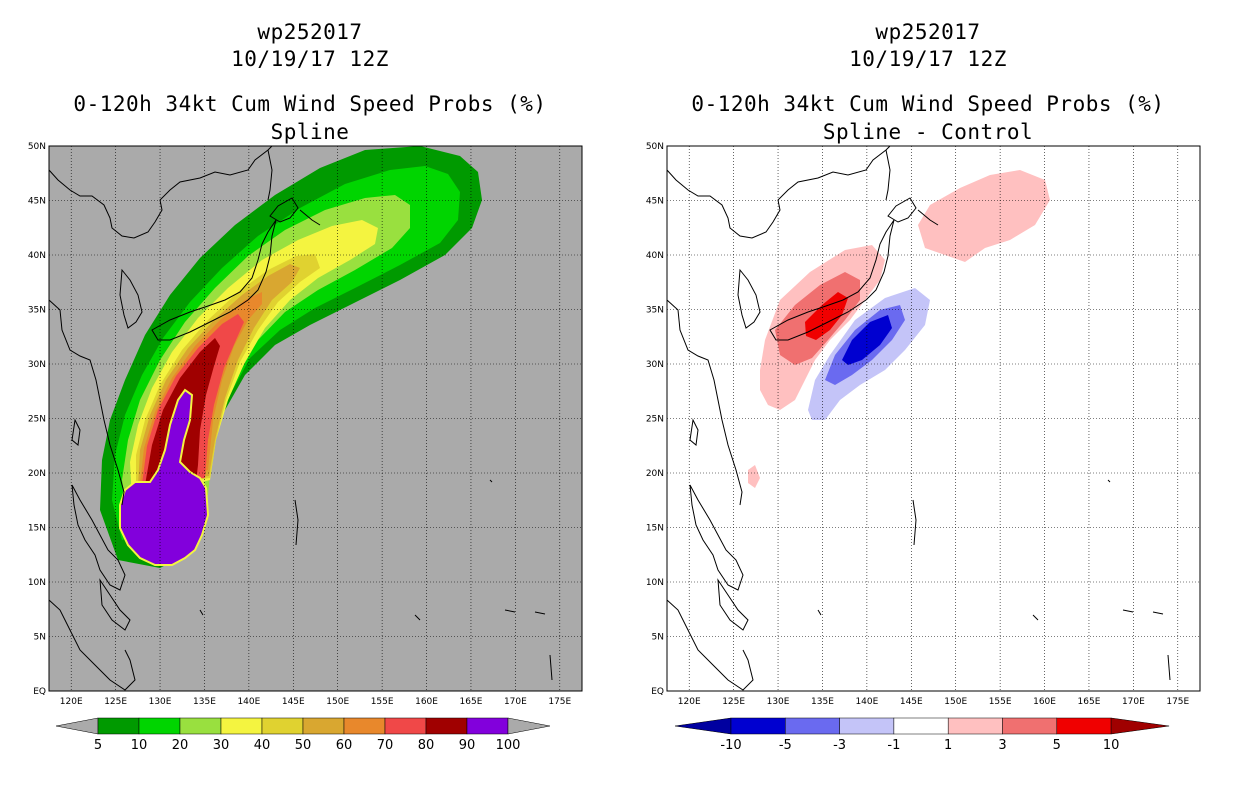  Describe the element at coordinates (655, 256) in the screenshot. I see `right-lat-label: 40N` at that location.